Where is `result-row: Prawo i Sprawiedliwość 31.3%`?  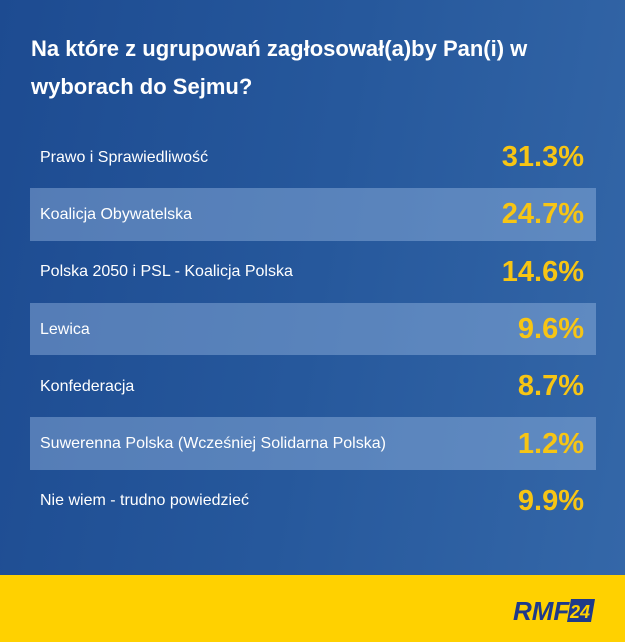 result-row: Prawo i Sprawiedliwość 31.3% is located at coordinates (313, 157).